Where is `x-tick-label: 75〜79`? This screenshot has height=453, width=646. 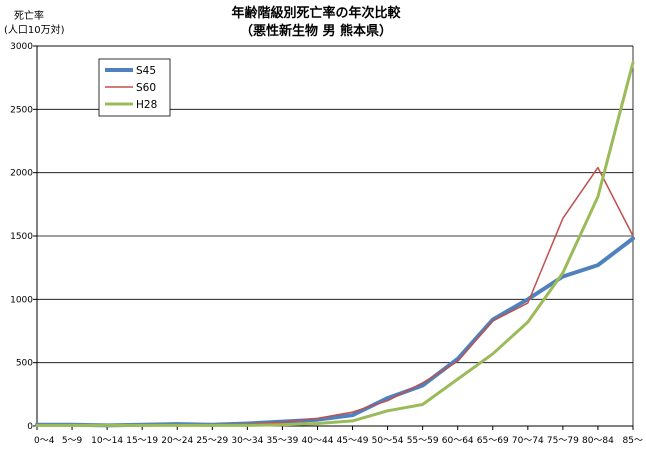
x-tick-label: 75〜79 is located at coordinates (563, 441).